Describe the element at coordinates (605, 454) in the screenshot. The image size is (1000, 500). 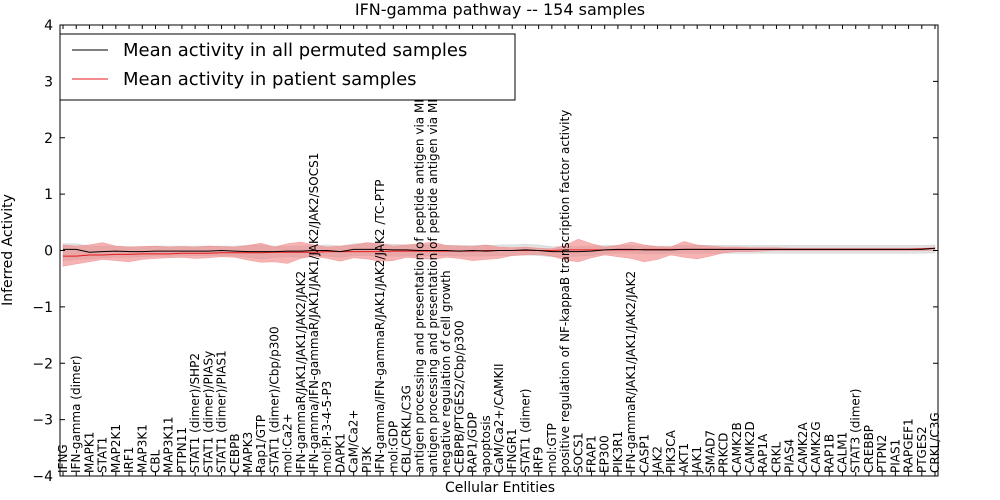
I see `x-category-label: EP300` at that location.